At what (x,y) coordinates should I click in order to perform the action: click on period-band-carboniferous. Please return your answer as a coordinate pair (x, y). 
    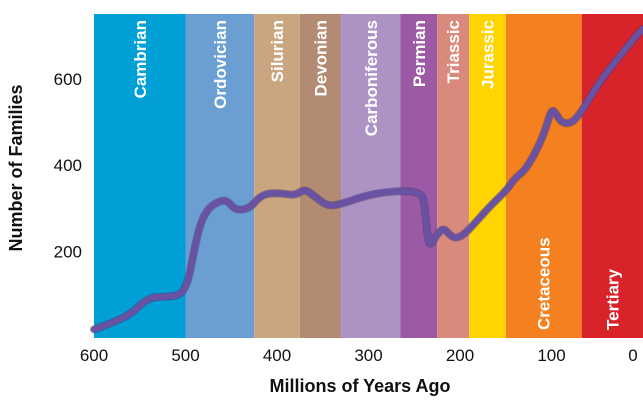
    Looking at the image, I should click on (371, 176).